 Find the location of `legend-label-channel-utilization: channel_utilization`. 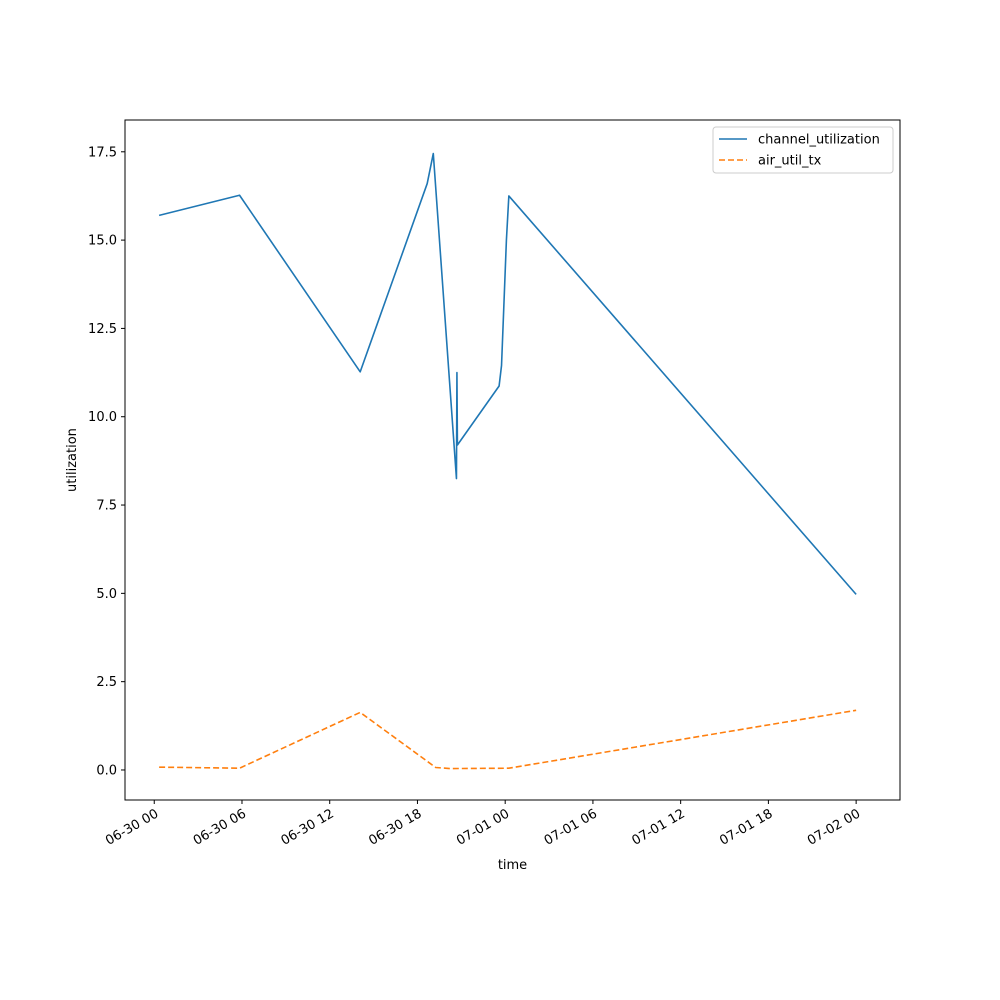

legend-label-channel-utilization: channel_utilization is located at coordinates (819, 140).